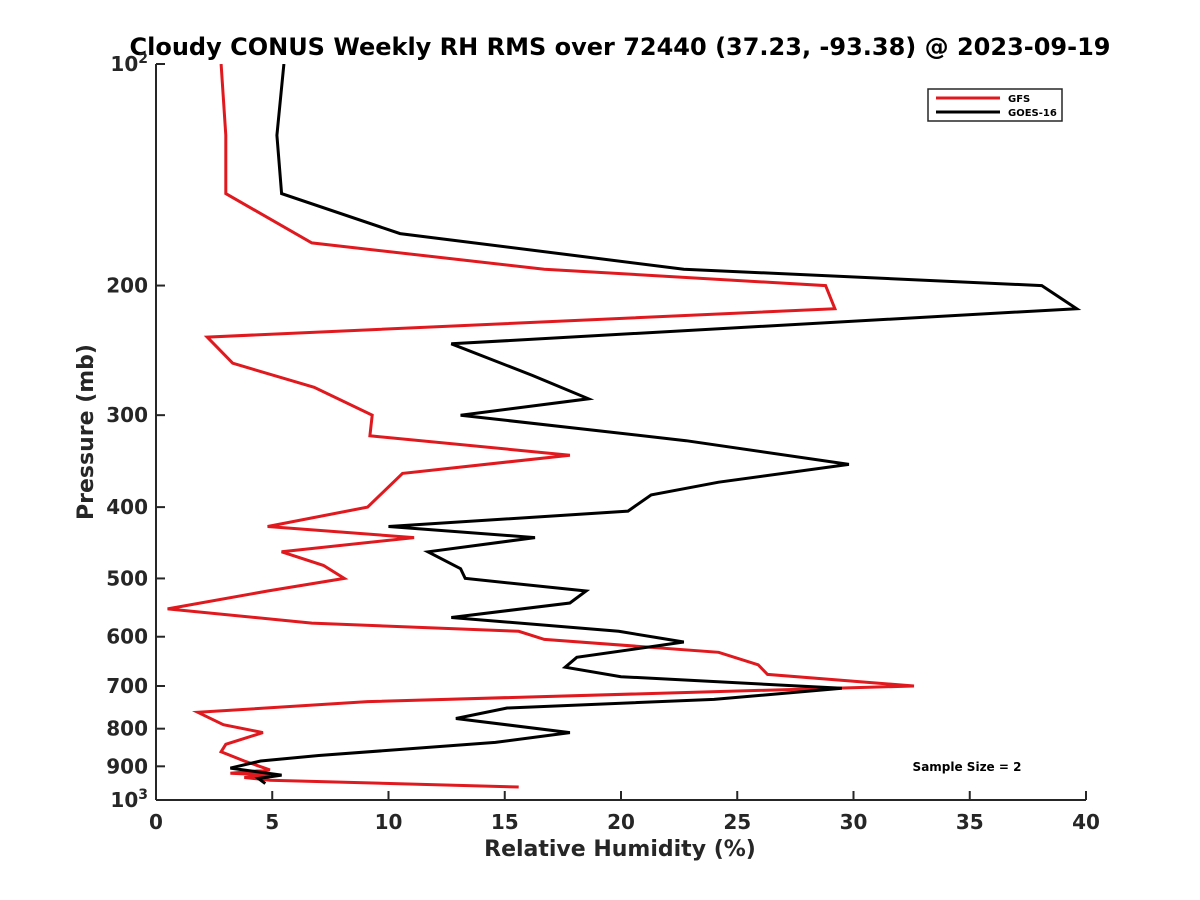 This screenshot has height=900, width=1200. Describe the element at coordinates (156, 822) in the screenshot. I see `x-tick-label: 0` at that location.